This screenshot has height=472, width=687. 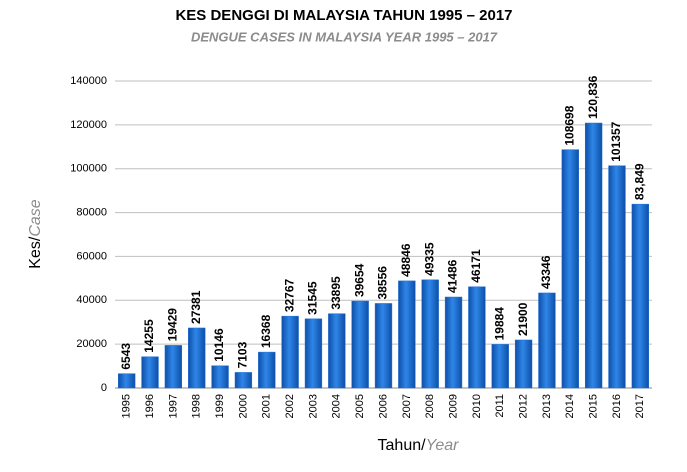 I want to click on x-tick-label: 2007, so click(x=407, y=406).